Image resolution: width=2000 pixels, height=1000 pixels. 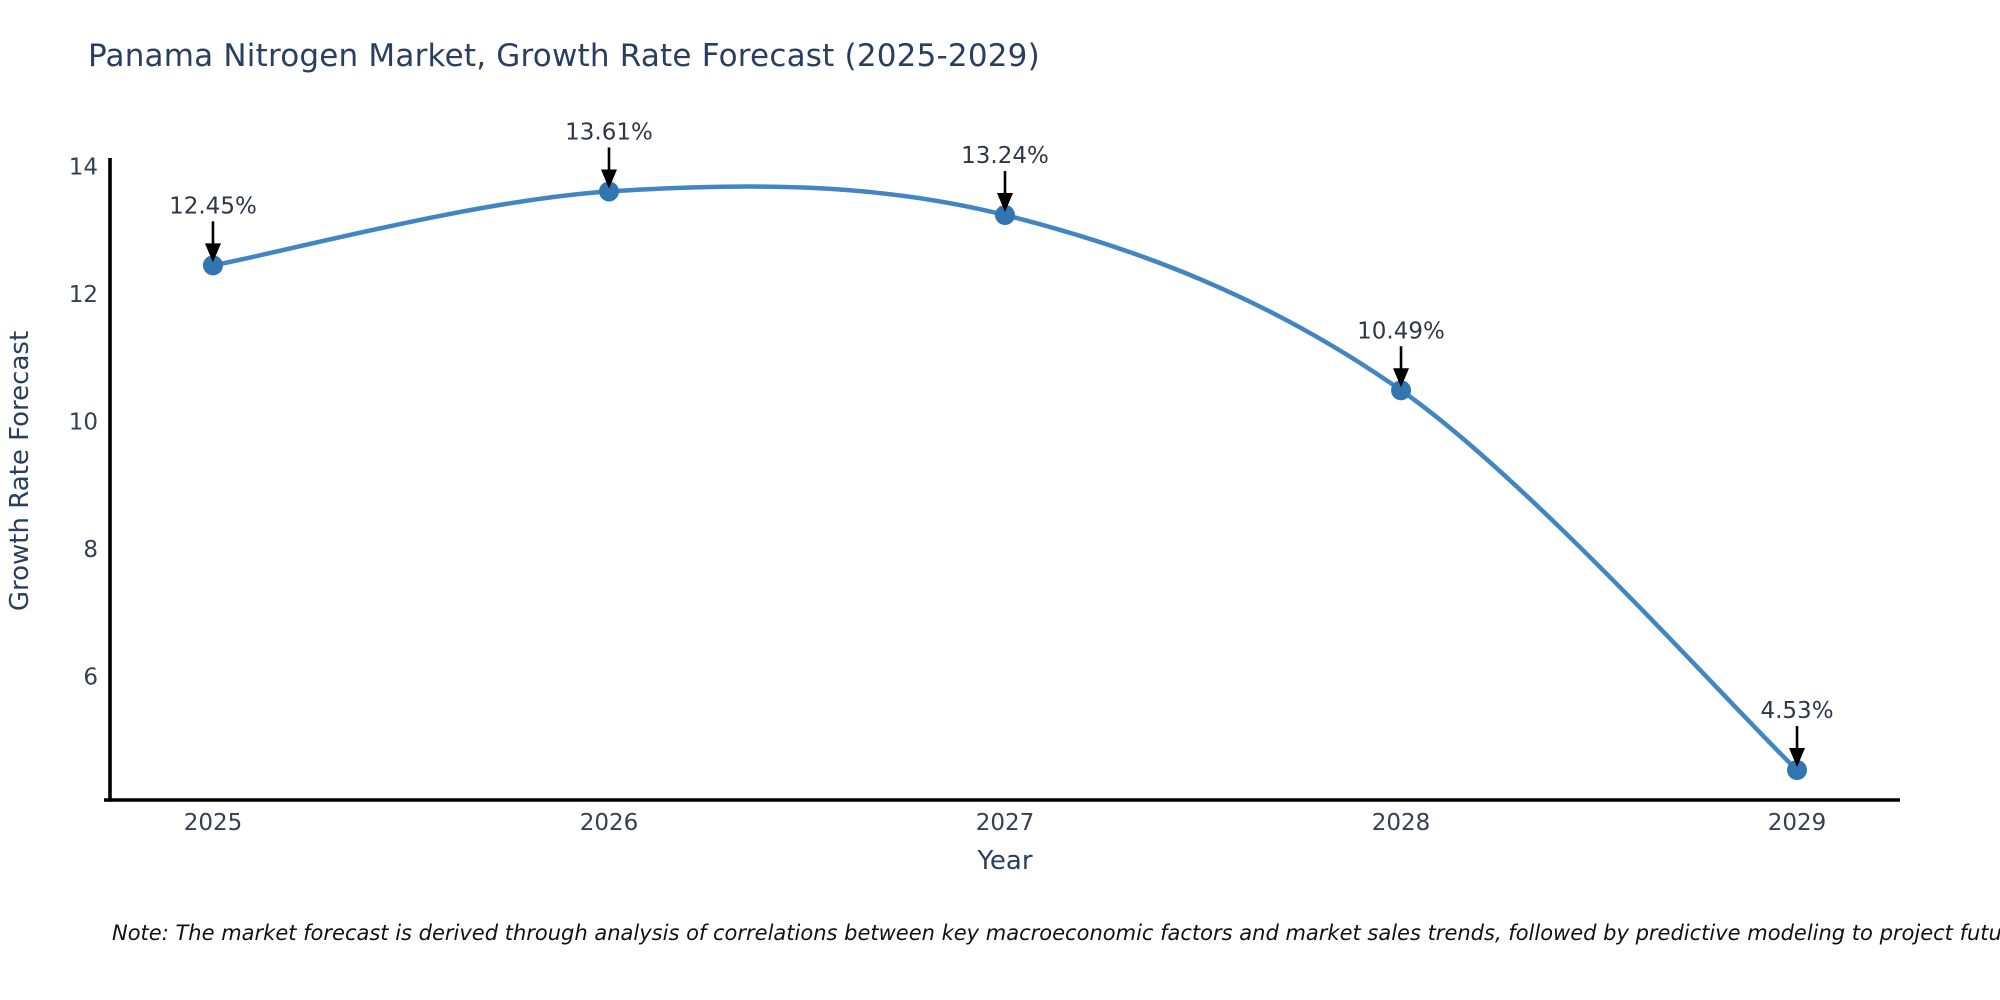 What do you see at coordinates (20, 471) in the screenshot?
I see `y-axis-title: Growth Rate Forecast` at bounding box center [20, 471].